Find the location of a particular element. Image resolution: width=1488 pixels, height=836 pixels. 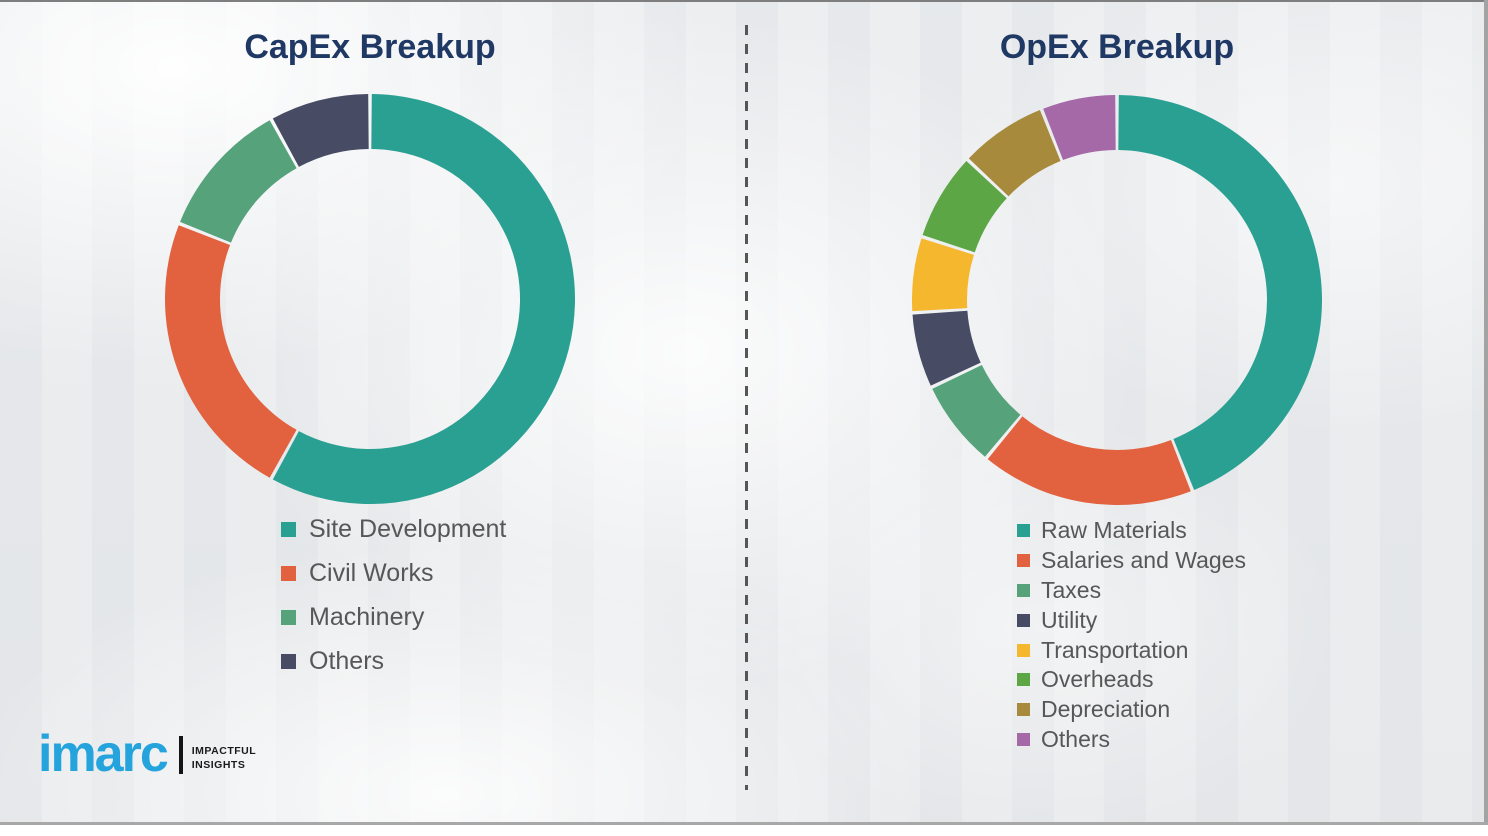

bottom-border is located at coordinates (744, 823).